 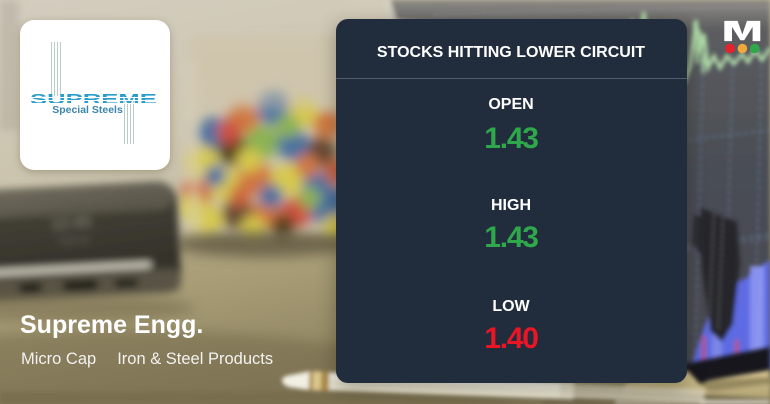 What do you see at coordinates (73, 241) in the screenshot?
I see `svg-text: TUE 05` at bounding box center [73, 241].